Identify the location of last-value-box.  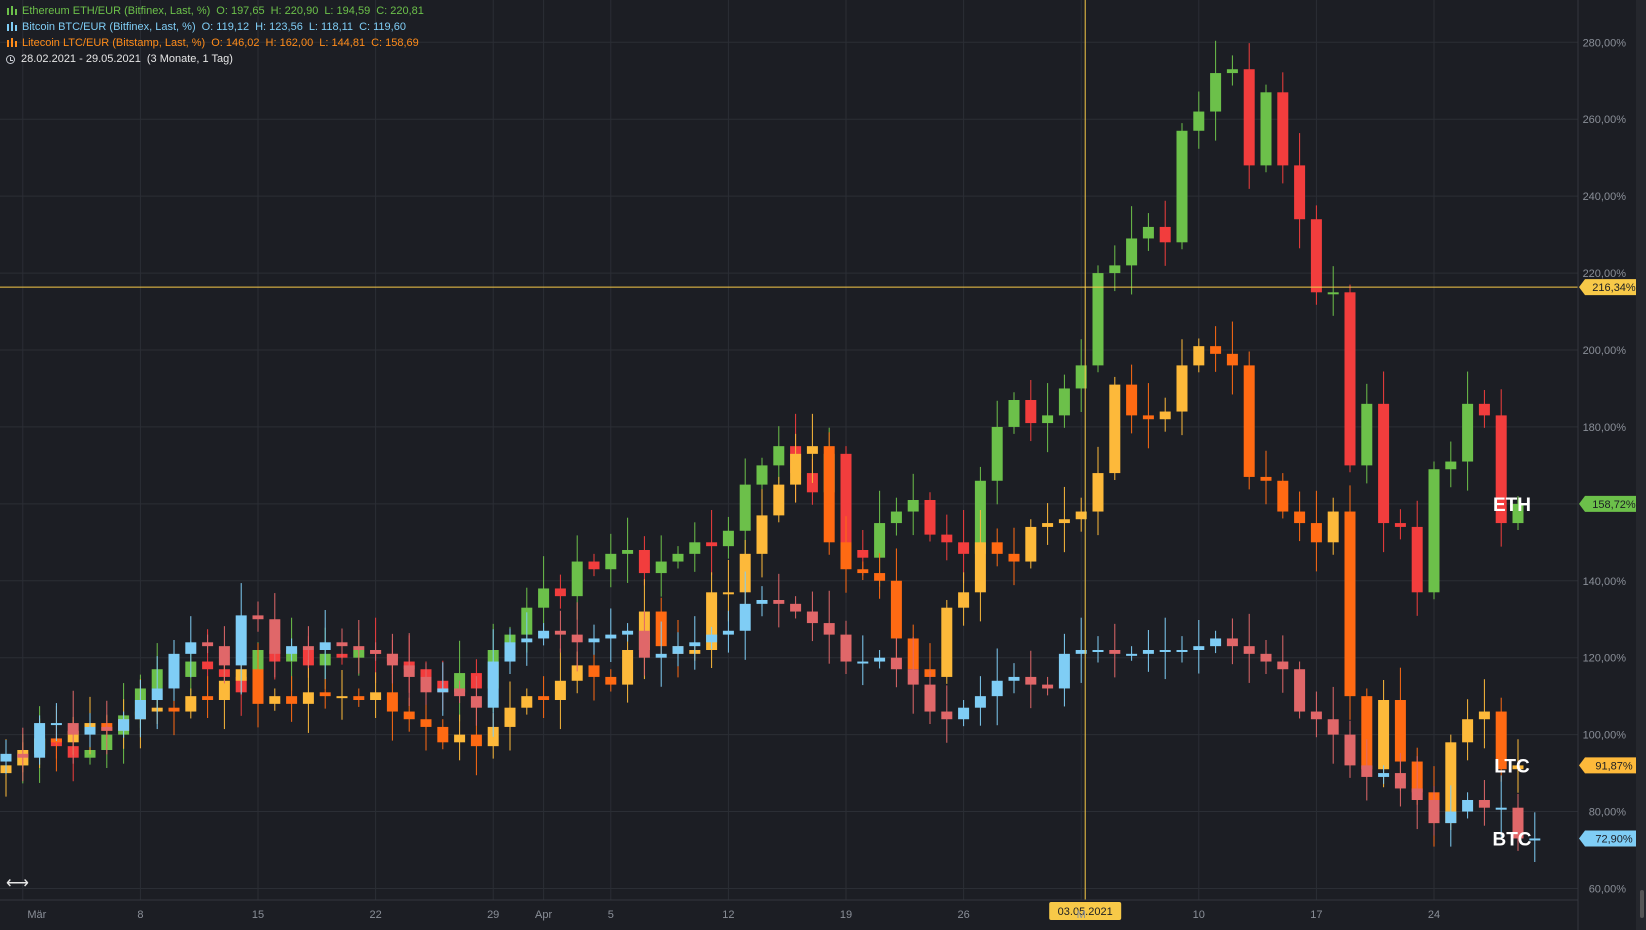
(1611, 765).